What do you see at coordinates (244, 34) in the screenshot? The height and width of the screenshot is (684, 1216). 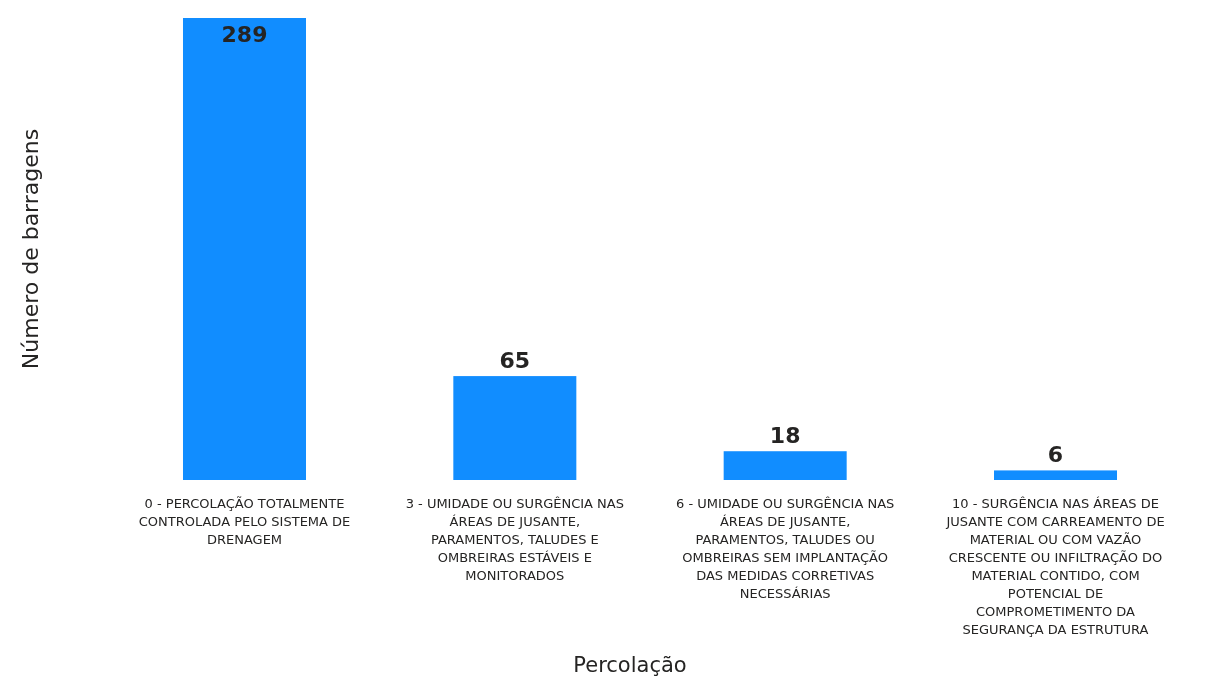 I see `data-label: 289` at bounding box center [244, 34].